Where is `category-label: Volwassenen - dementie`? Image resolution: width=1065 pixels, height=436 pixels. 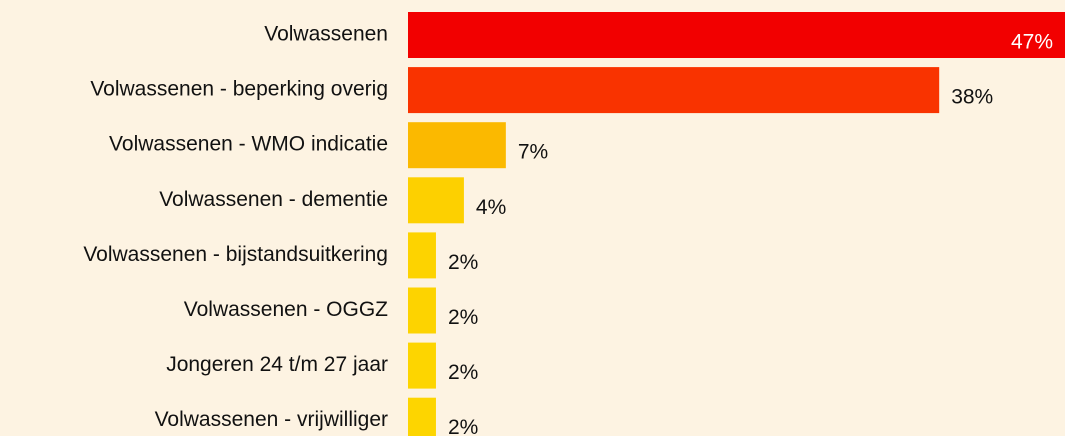 category-label: Volwassenen - dementie is located at coordinates (273, 199).